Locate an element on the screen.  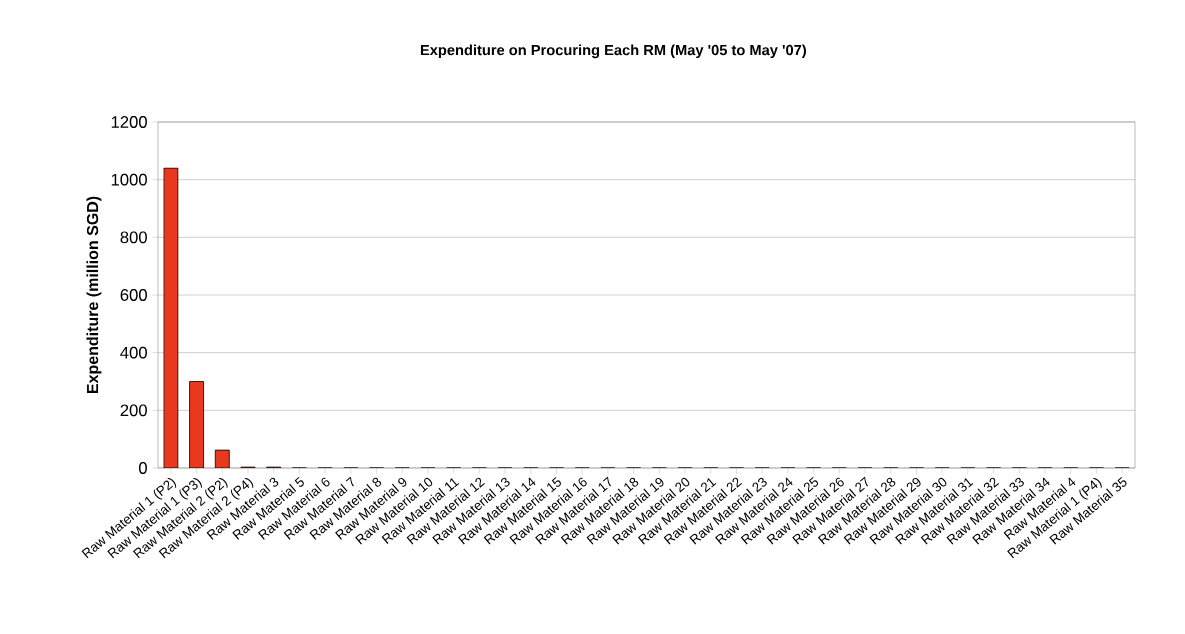
y-tick-label: 600 is located at coordinates (133, 295).